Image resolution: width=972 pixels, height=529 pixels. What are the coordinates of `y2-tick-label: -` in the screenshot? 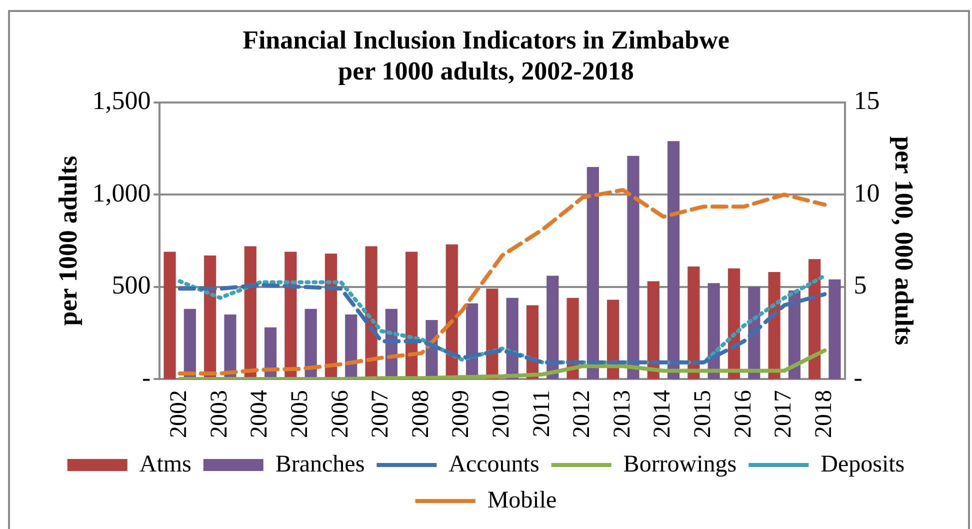 It's located at (858, 377).